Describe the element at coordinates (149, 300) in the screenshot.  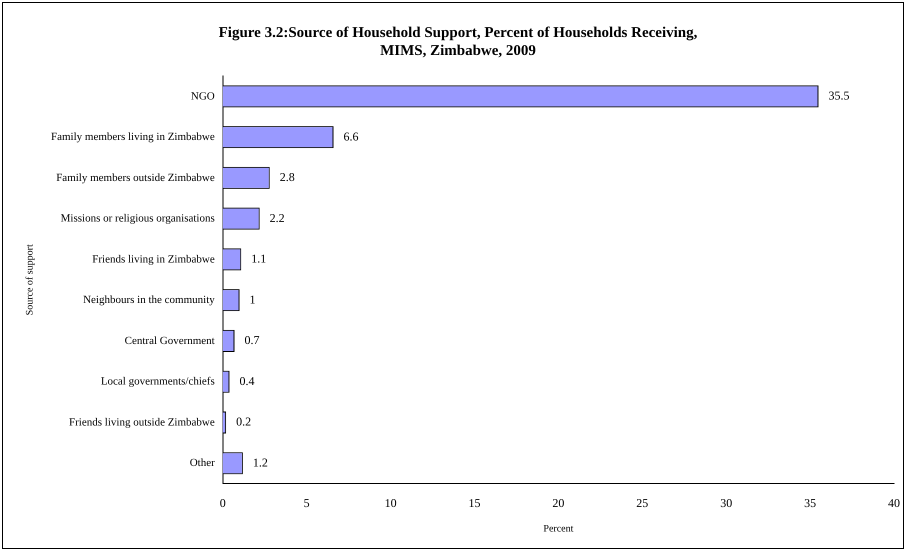
I see `y-tick-label: Neighbours in the community` at that location.